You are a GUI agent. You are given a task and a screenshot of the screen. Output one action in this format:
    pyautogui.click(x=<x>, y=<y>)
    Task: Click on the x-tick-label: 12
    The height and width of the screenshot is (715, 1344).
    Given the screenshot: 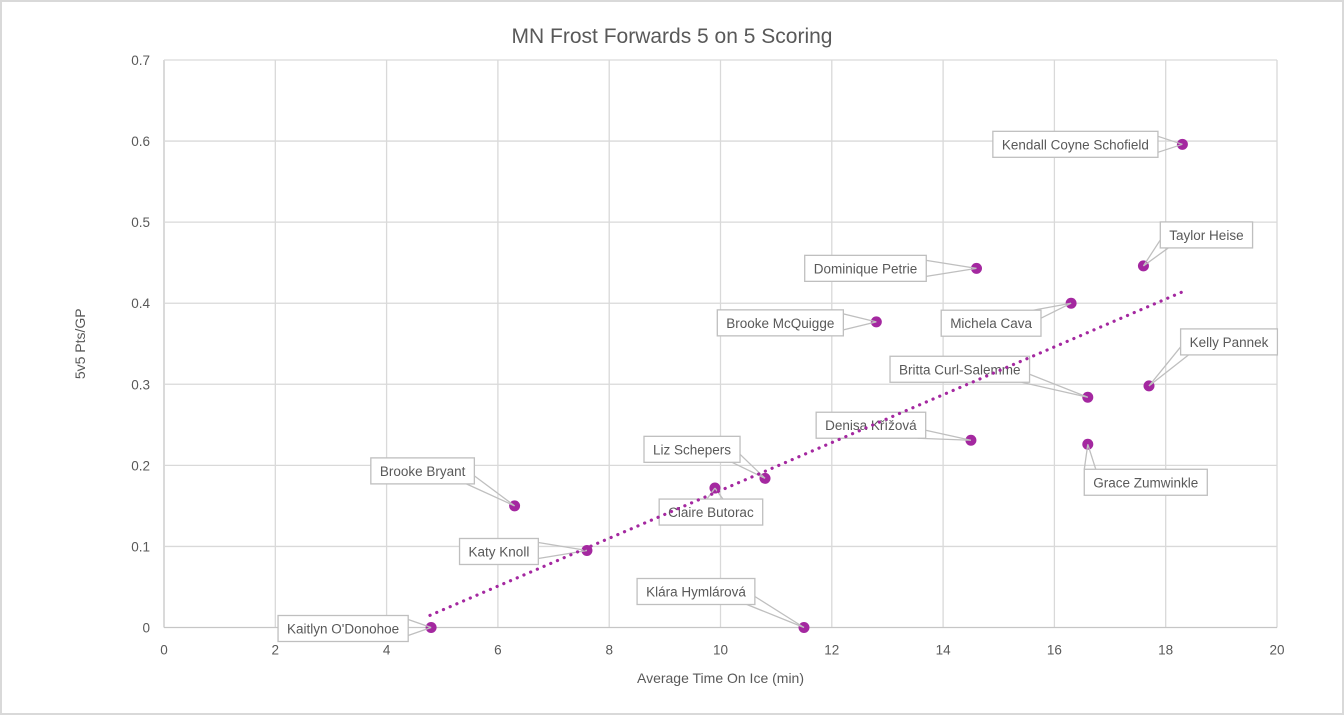 What is the action you would take?
    pyautogui.click(x=831, y=650)
    